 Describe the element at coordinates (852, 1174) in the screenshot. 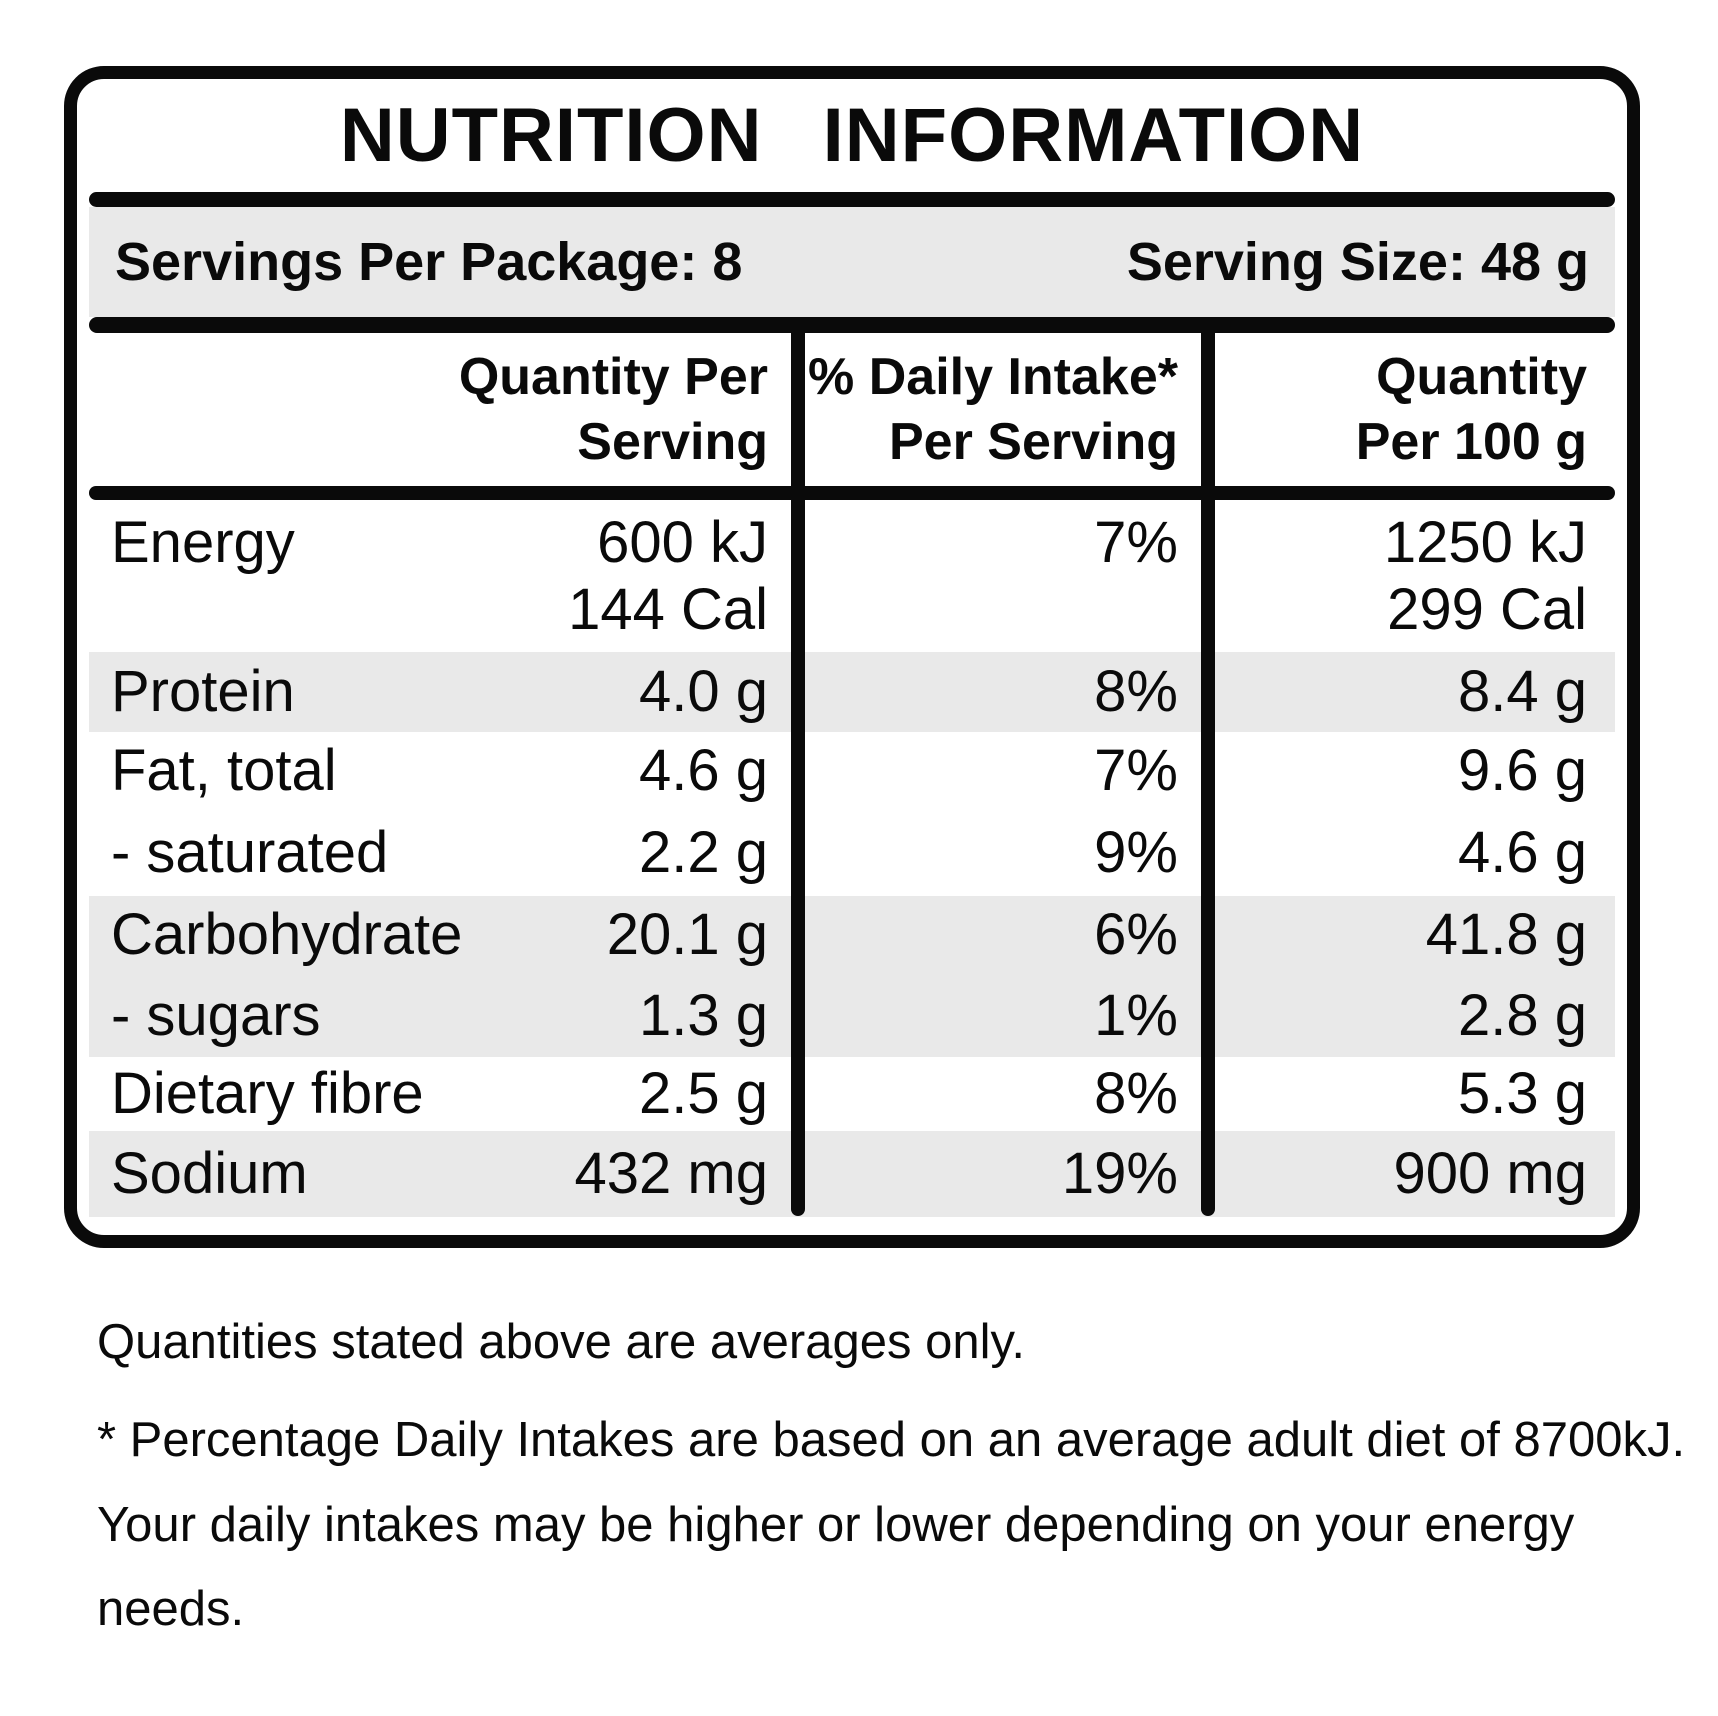

I see `nutrient-row-sodium: Sodium 432 mg 19% 900 mg` at that location.